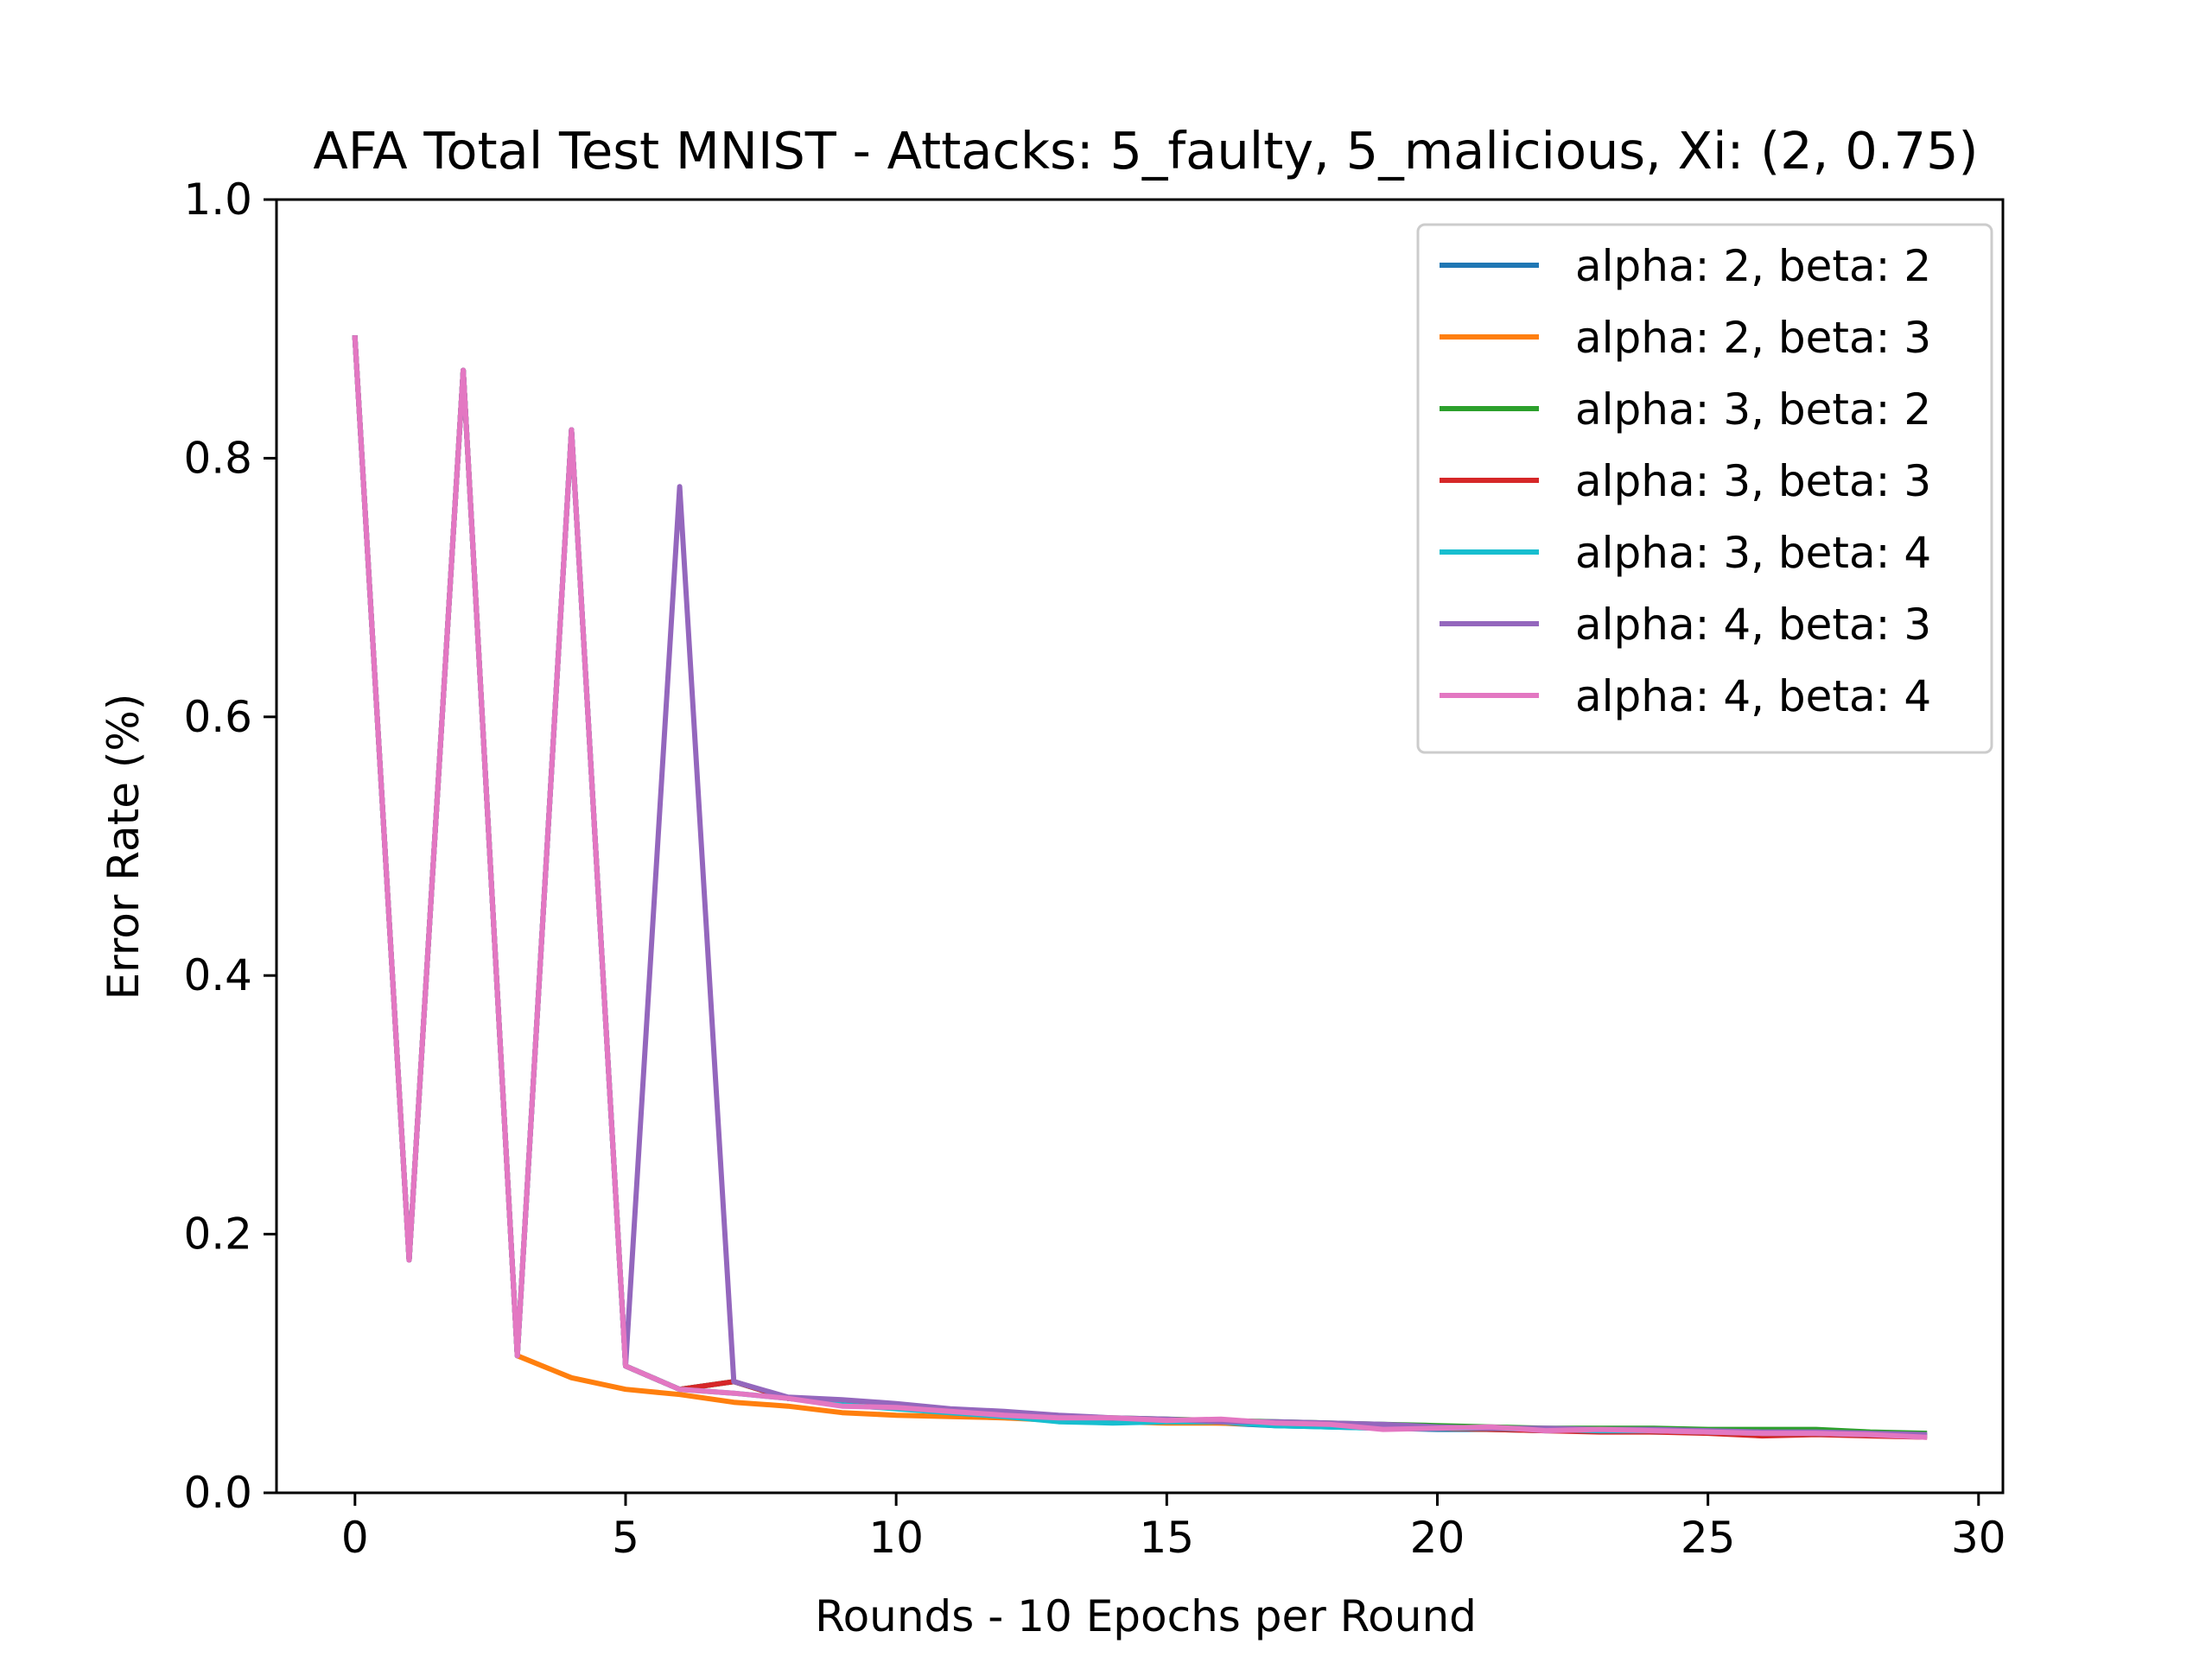 The image size is (2212, 1663). I want to click on legend-label-1: alpha: 2, beta: 2, so click(1753, 266).